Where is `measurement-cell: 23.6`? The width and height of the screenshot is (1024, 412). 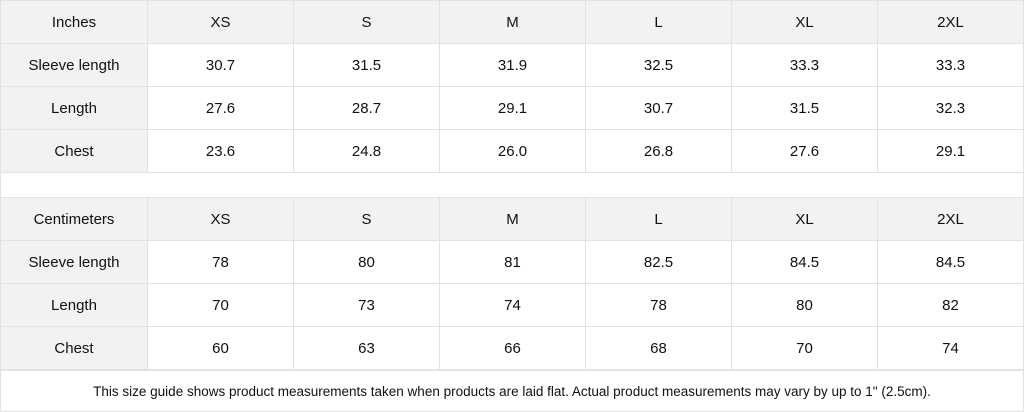
measurement-cell: 23.6 is located at coordinates (220, 151).